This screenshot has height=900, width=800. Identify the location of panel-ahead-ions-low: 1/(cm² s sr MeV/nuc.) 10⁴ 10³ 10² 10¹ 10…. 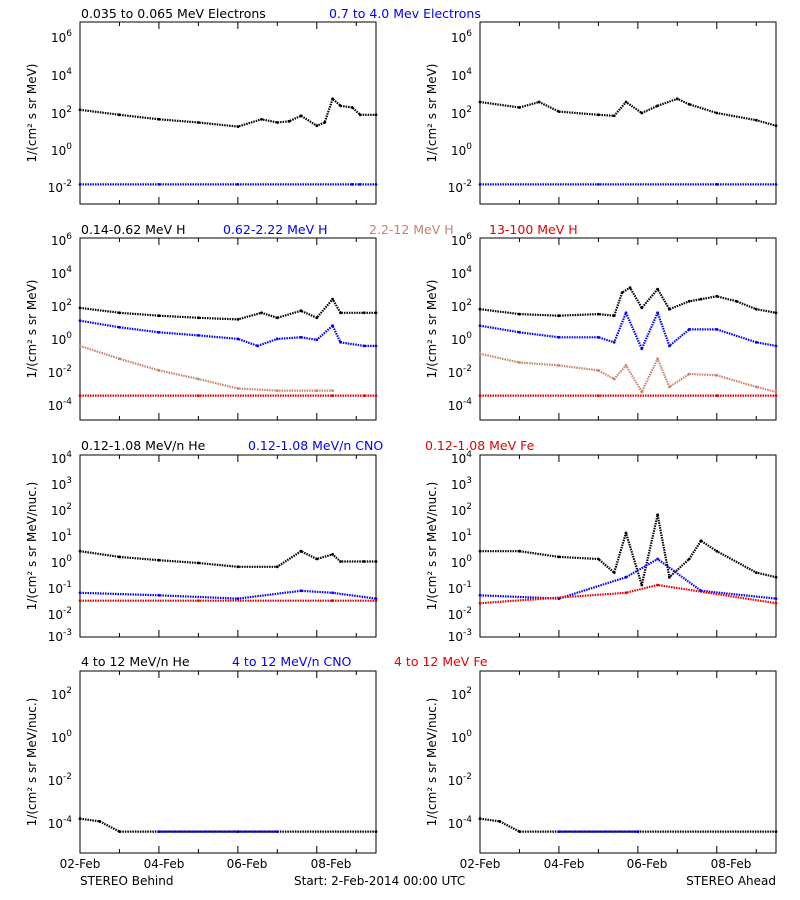
(601, 547).